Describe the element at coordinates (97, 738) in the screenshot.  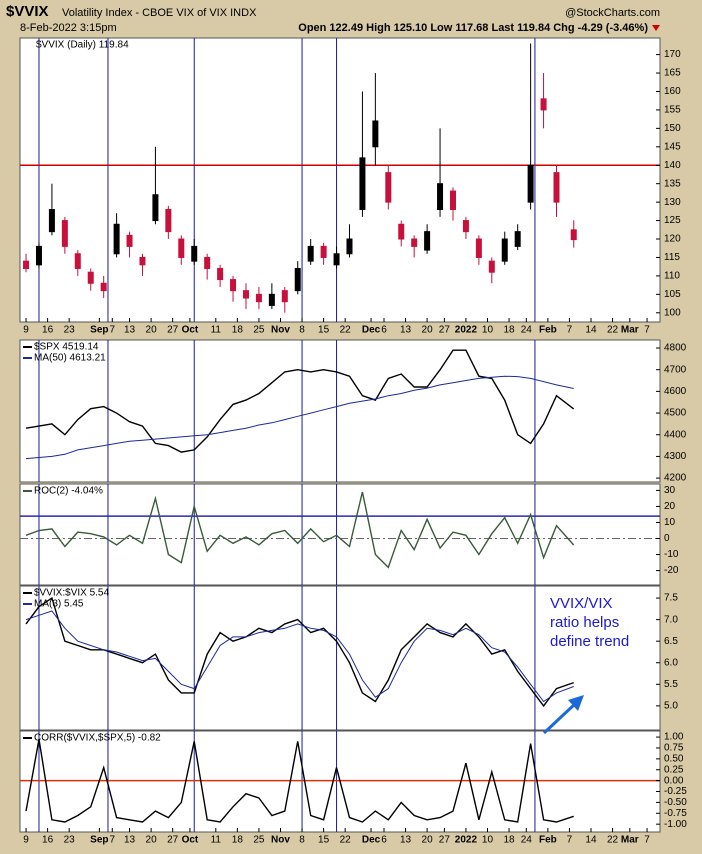
I see `legend-label: CORR($VVIX,$SPX,5) -0.82` at that location.